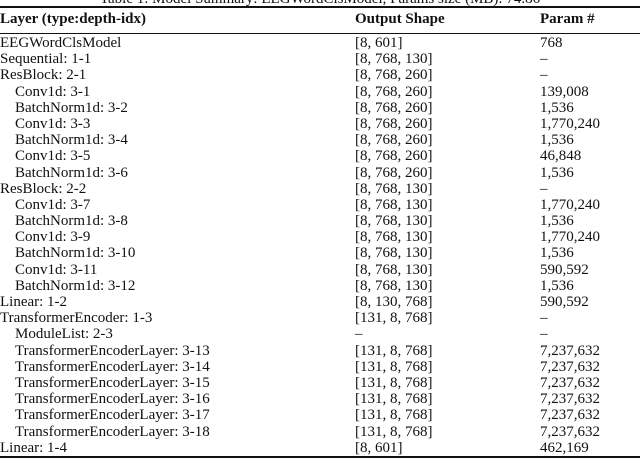  What do you see at coordinates (561, 156) in the screenshot?
I see `param-cell: 46,848` at bounding box center [561, 156].